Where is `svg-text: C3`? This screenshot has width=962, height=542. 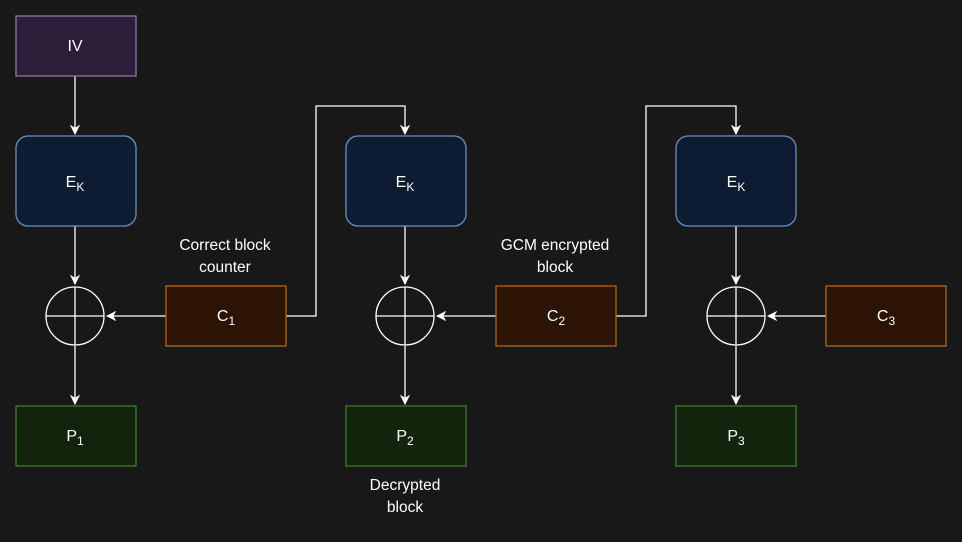 svg-text: C3 is located at coordinates (886, 318).